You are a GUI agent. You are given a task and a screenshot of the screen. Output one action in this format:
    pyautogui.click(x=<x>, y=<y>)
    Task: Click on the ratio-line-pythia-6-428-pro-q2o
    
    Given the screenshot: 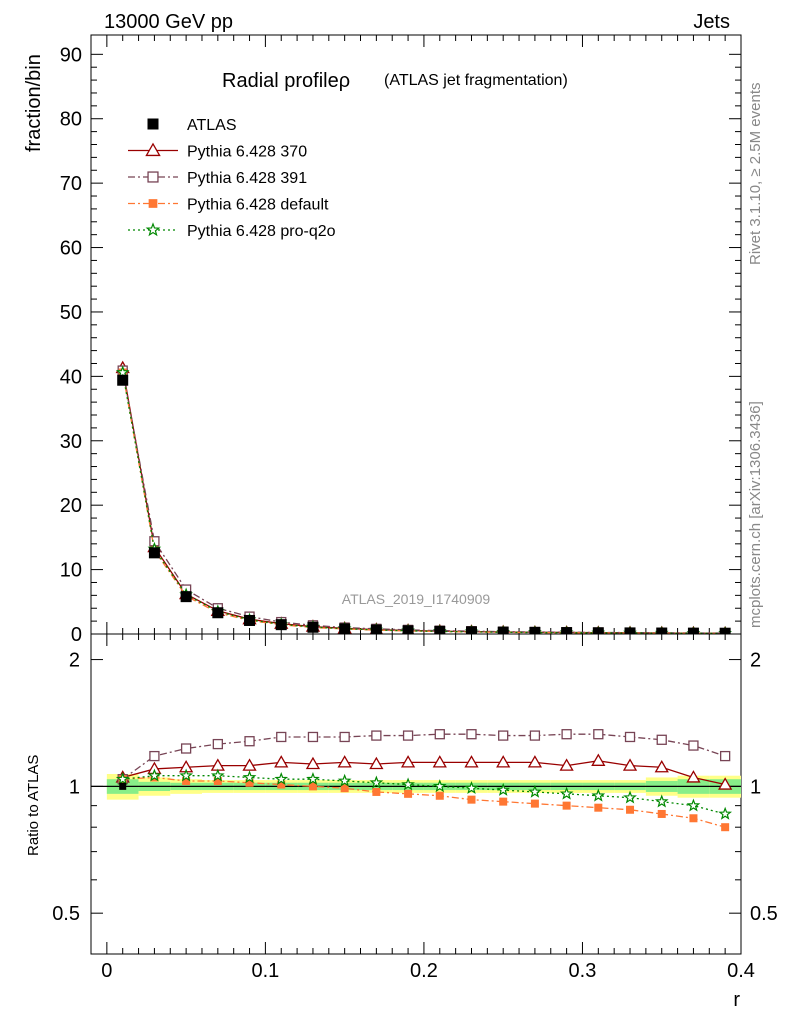 What is the action you would take?
    pyautogui.click(x=424, y=795)
    